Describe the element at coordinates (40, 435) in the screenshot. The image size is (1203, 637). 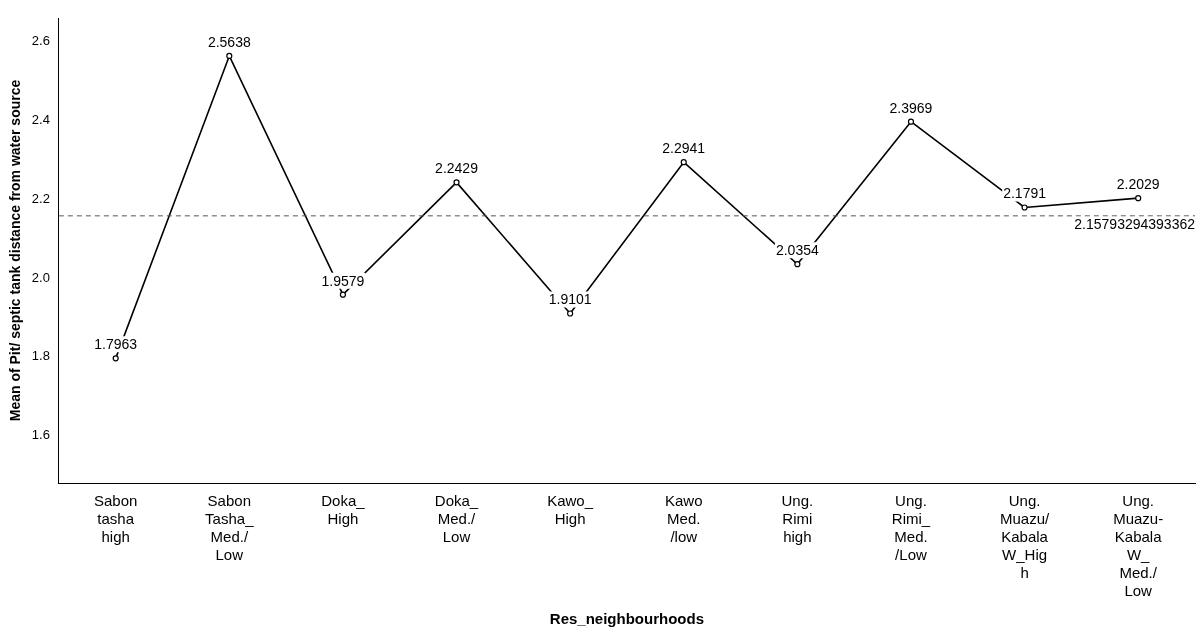
I see `y-tick-label: 1.6` at that location.